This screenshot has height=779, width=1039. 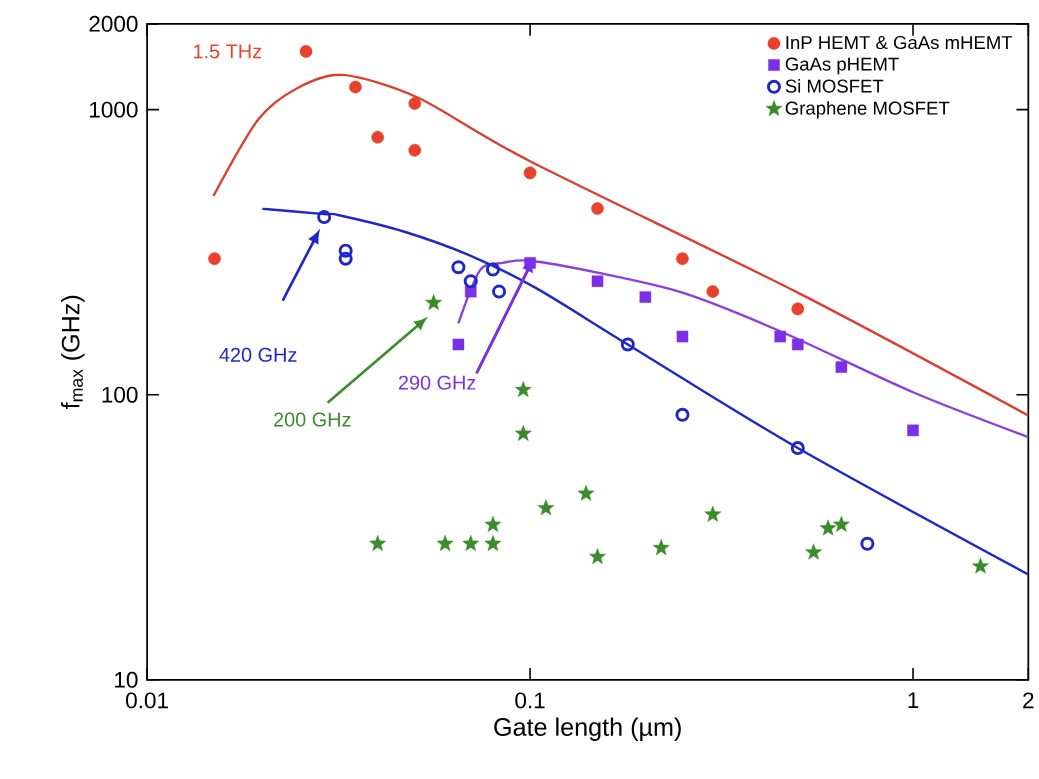 I want to click on annotation: 290 GHz, so click(x=437, y=382).